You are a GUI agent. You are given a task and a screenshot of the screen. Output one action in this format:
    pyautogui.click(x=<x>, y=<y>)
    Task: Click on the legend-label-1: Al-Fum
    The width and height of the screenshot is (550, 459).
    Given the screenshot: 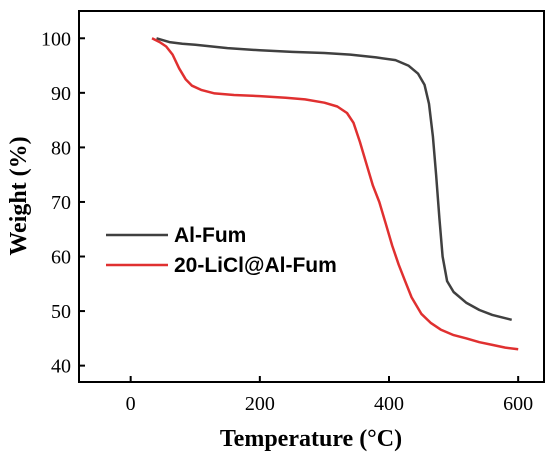 What is the action you would take?
    pyautogui.click(x=210, y=235)
    